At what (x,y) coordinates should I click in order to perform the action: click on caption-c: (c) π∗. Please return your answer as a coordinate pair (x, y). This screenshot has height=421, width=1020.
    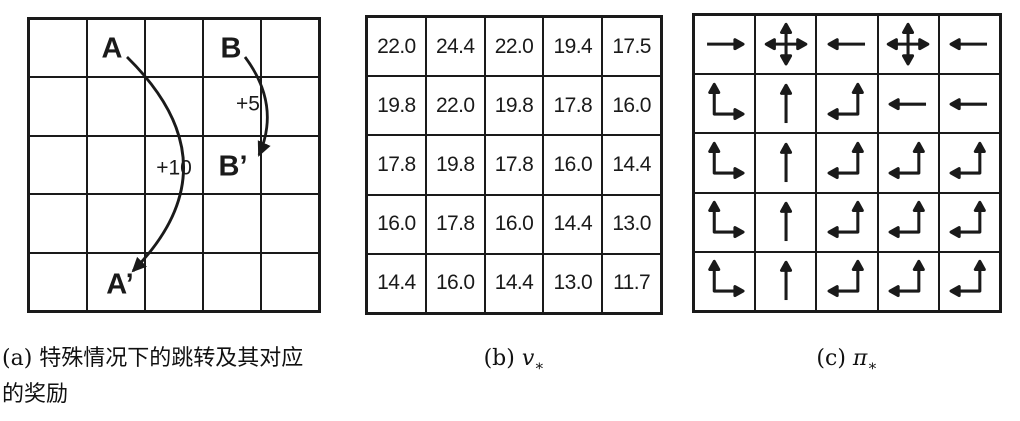
    Looking at the image, I should click on (847, 360).